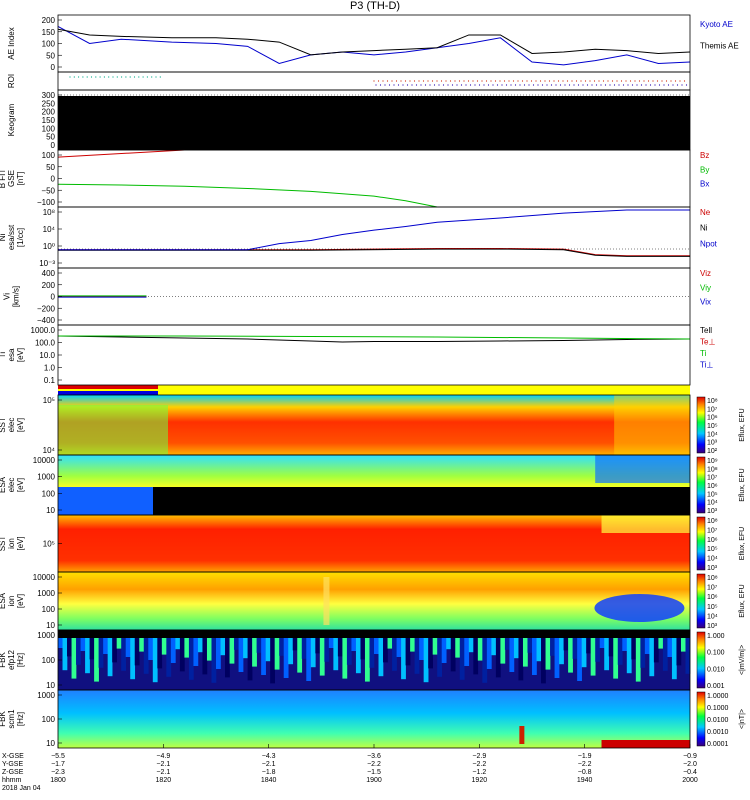 The height and width of the screenshot is (800, 750). Describe the element at coordinates (46, 308) in the screenshot. I see `vi-ytick-label: −200` at that location.